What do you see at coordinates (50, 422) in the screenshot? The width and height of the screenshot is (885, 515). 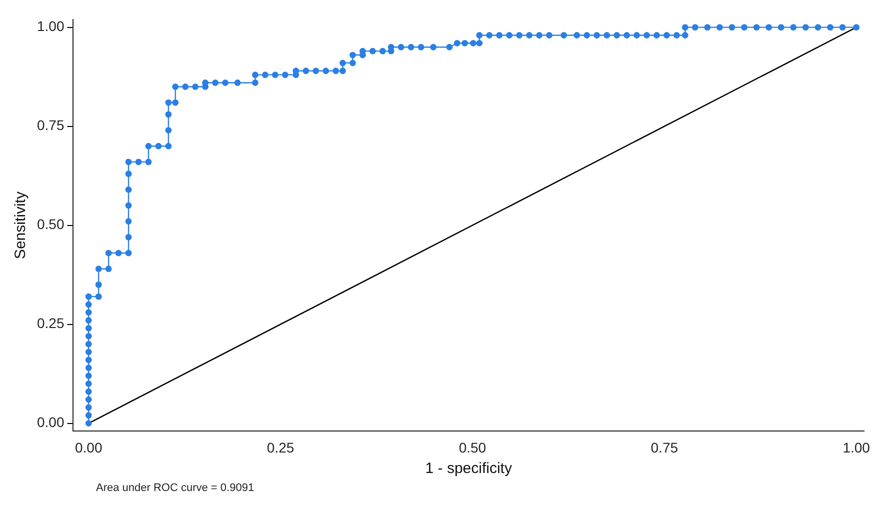 I see `y-tick-label: 0.00` at bounding box center [50, 422].